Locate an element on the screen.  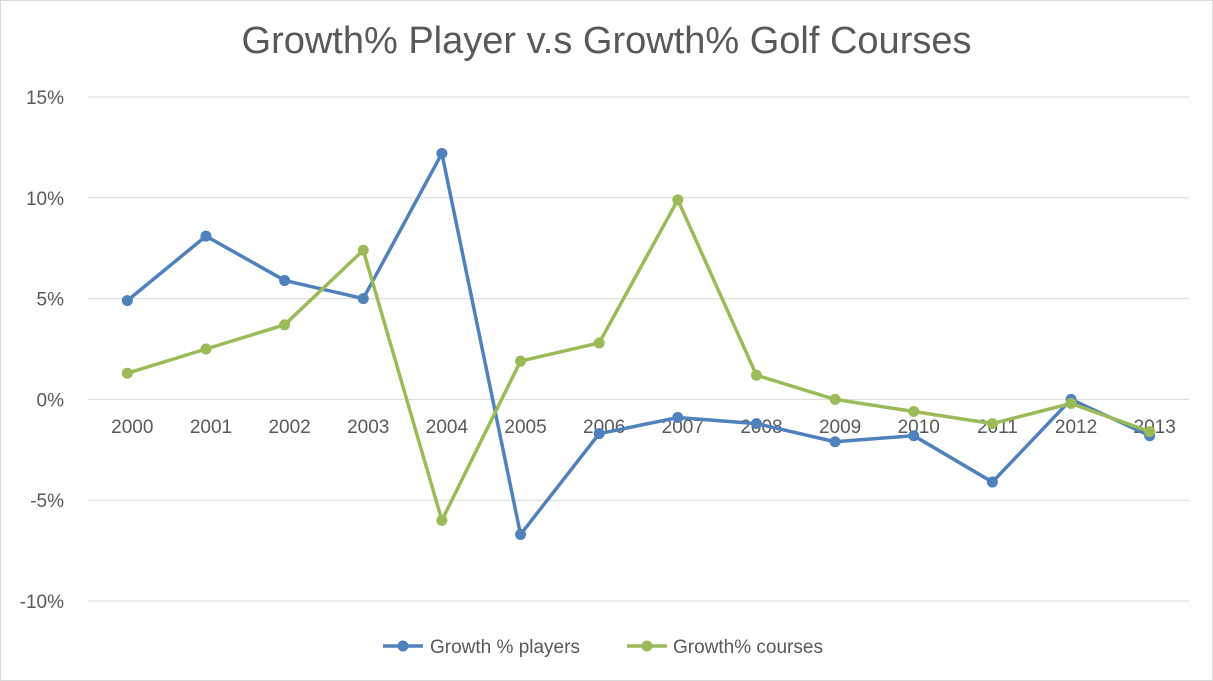
y-tick-label: -10% is located at coordinates (42, 602).